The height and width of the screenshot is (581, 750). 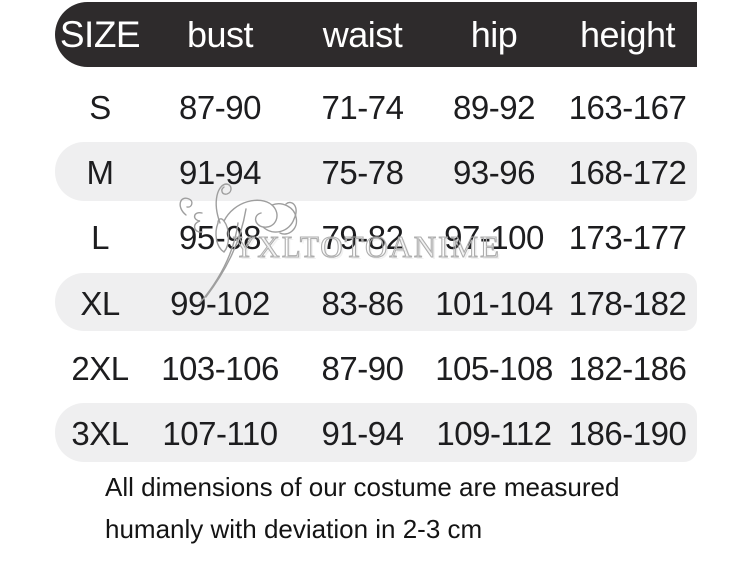 I want to click on bust-value: 87-90, so click(x=220, y=107).